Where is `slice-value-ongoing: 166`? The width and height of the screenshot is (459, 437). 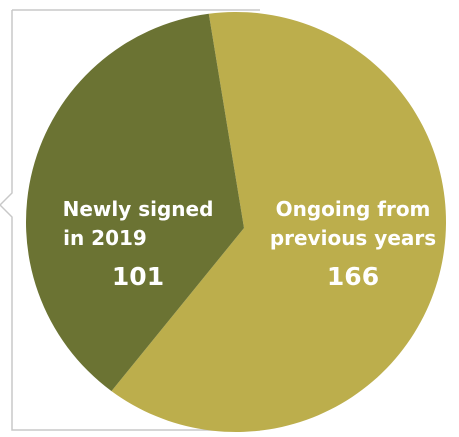
slice-value-ongoing: 166 is located at coordinates (353, 276).